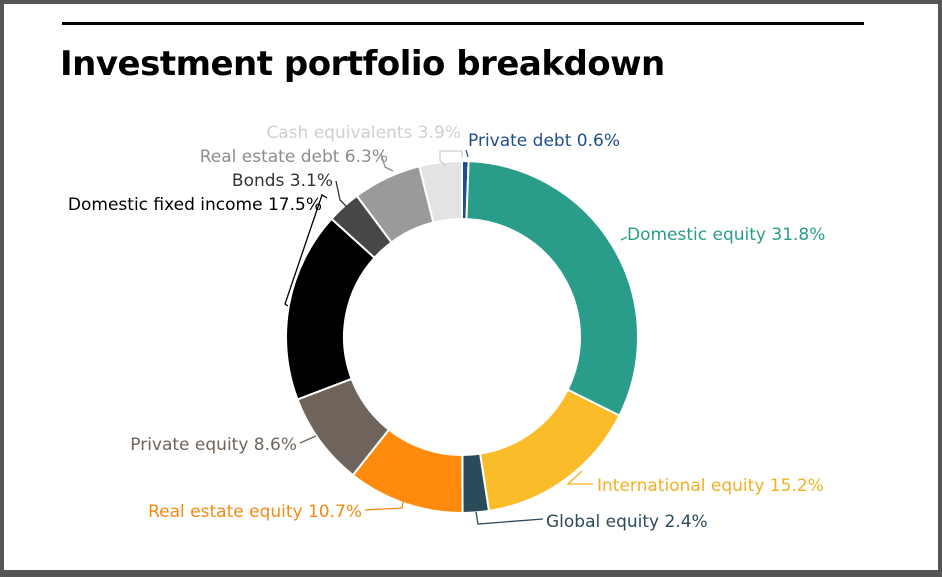  Describe the element at coordinates (362, 64) in the screenshot. I see `chart-title: Investment portfolio breakdown` at that location.